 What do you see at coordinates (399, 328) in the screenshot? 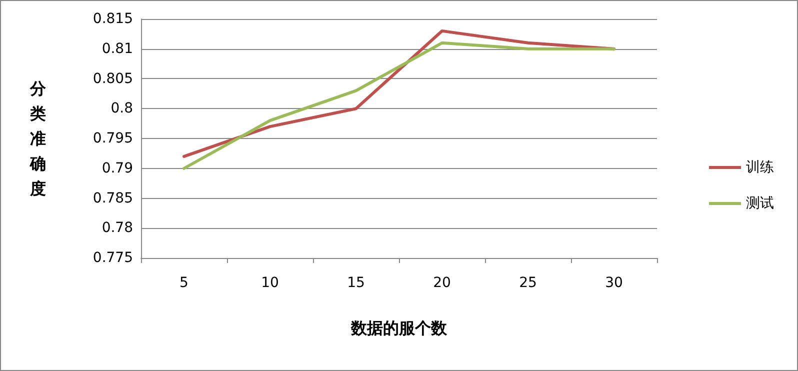
I see `x-axis-title: 数据的服个数` at bounding box center [399, 328].